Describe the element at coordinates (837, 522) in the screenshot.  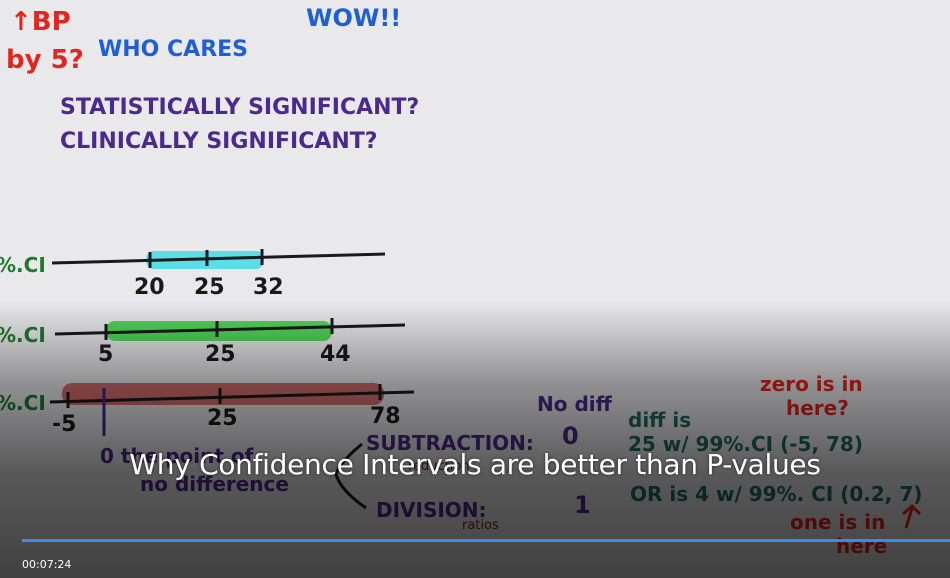
I see `one-in-here-line-1: one is in` at that location.